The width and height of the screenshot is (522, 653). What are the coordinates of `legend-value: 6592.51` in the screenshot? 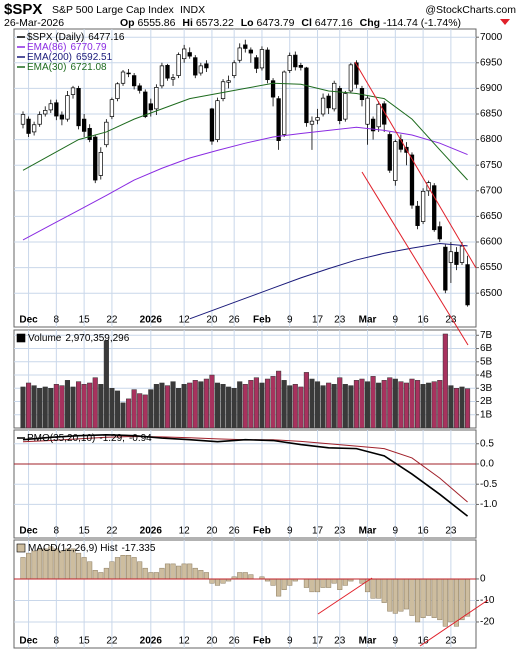 It's located at (94, 57).